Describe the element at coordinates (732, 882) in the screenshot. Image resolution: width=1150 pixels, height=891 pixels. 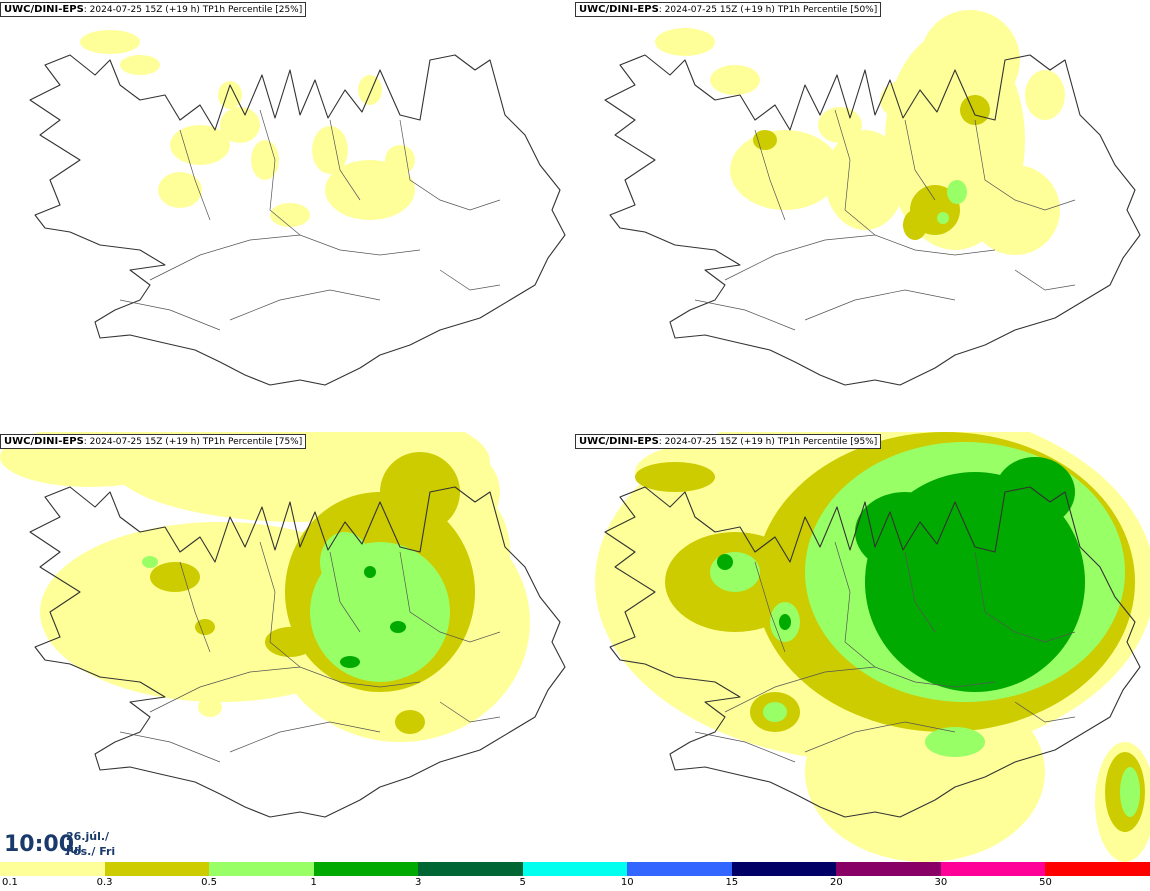
I see `colorbar-tick-label: 15` at that location.